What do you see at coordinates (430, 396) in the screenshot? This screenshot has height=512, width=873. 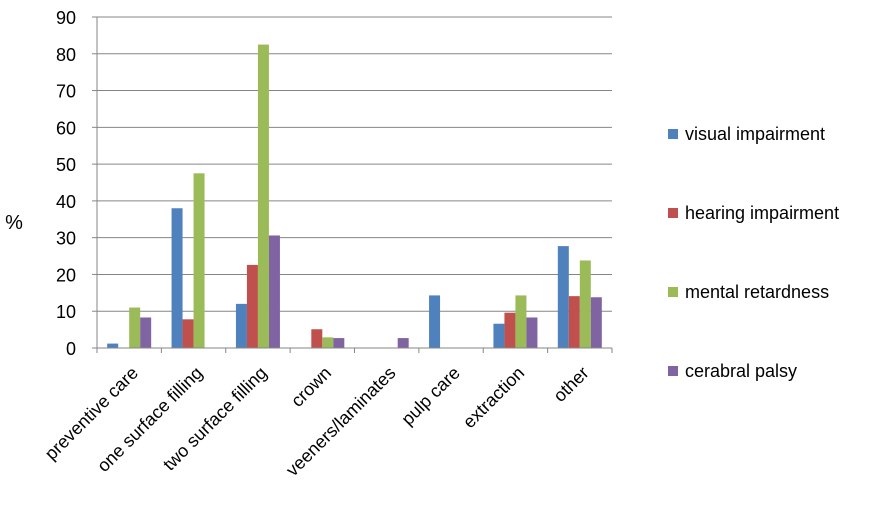 I see `x-tick-label: pulp care` at bounding box center [430, 396].